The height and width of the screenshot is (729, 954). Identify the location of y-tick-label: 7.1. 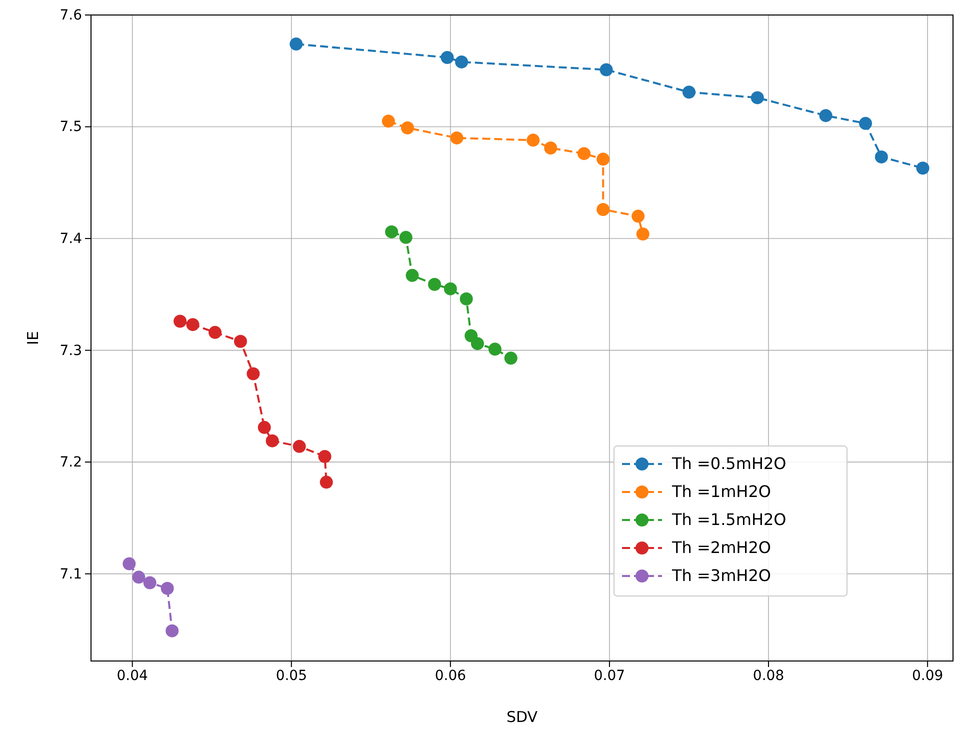
(71, 574).